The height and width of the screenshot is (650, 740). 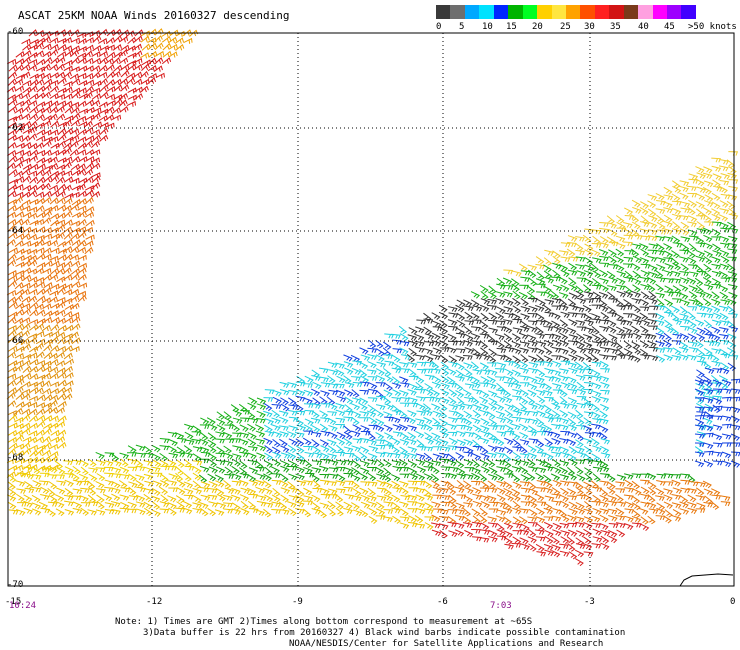 What do you see at coordinates (589, 602) in the screenshot?
I see `lon-label: -3` at bounding box center [589, 602].